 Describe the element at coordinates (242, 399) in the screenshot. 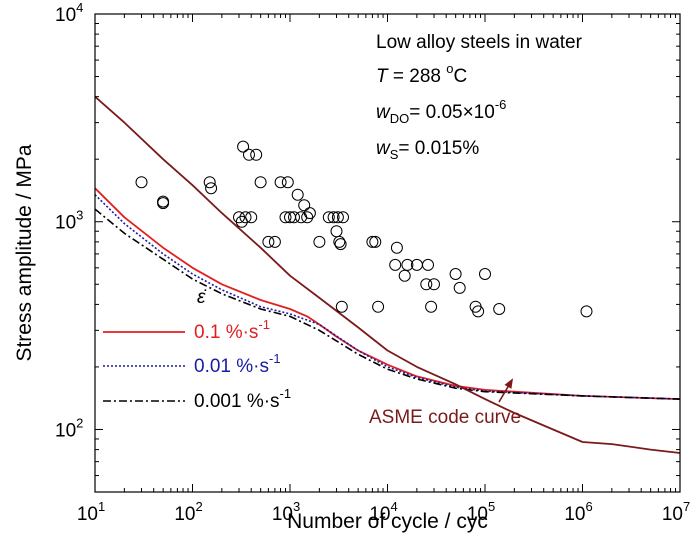

I see `legend-label: 0.001 %·s-1` at that location.